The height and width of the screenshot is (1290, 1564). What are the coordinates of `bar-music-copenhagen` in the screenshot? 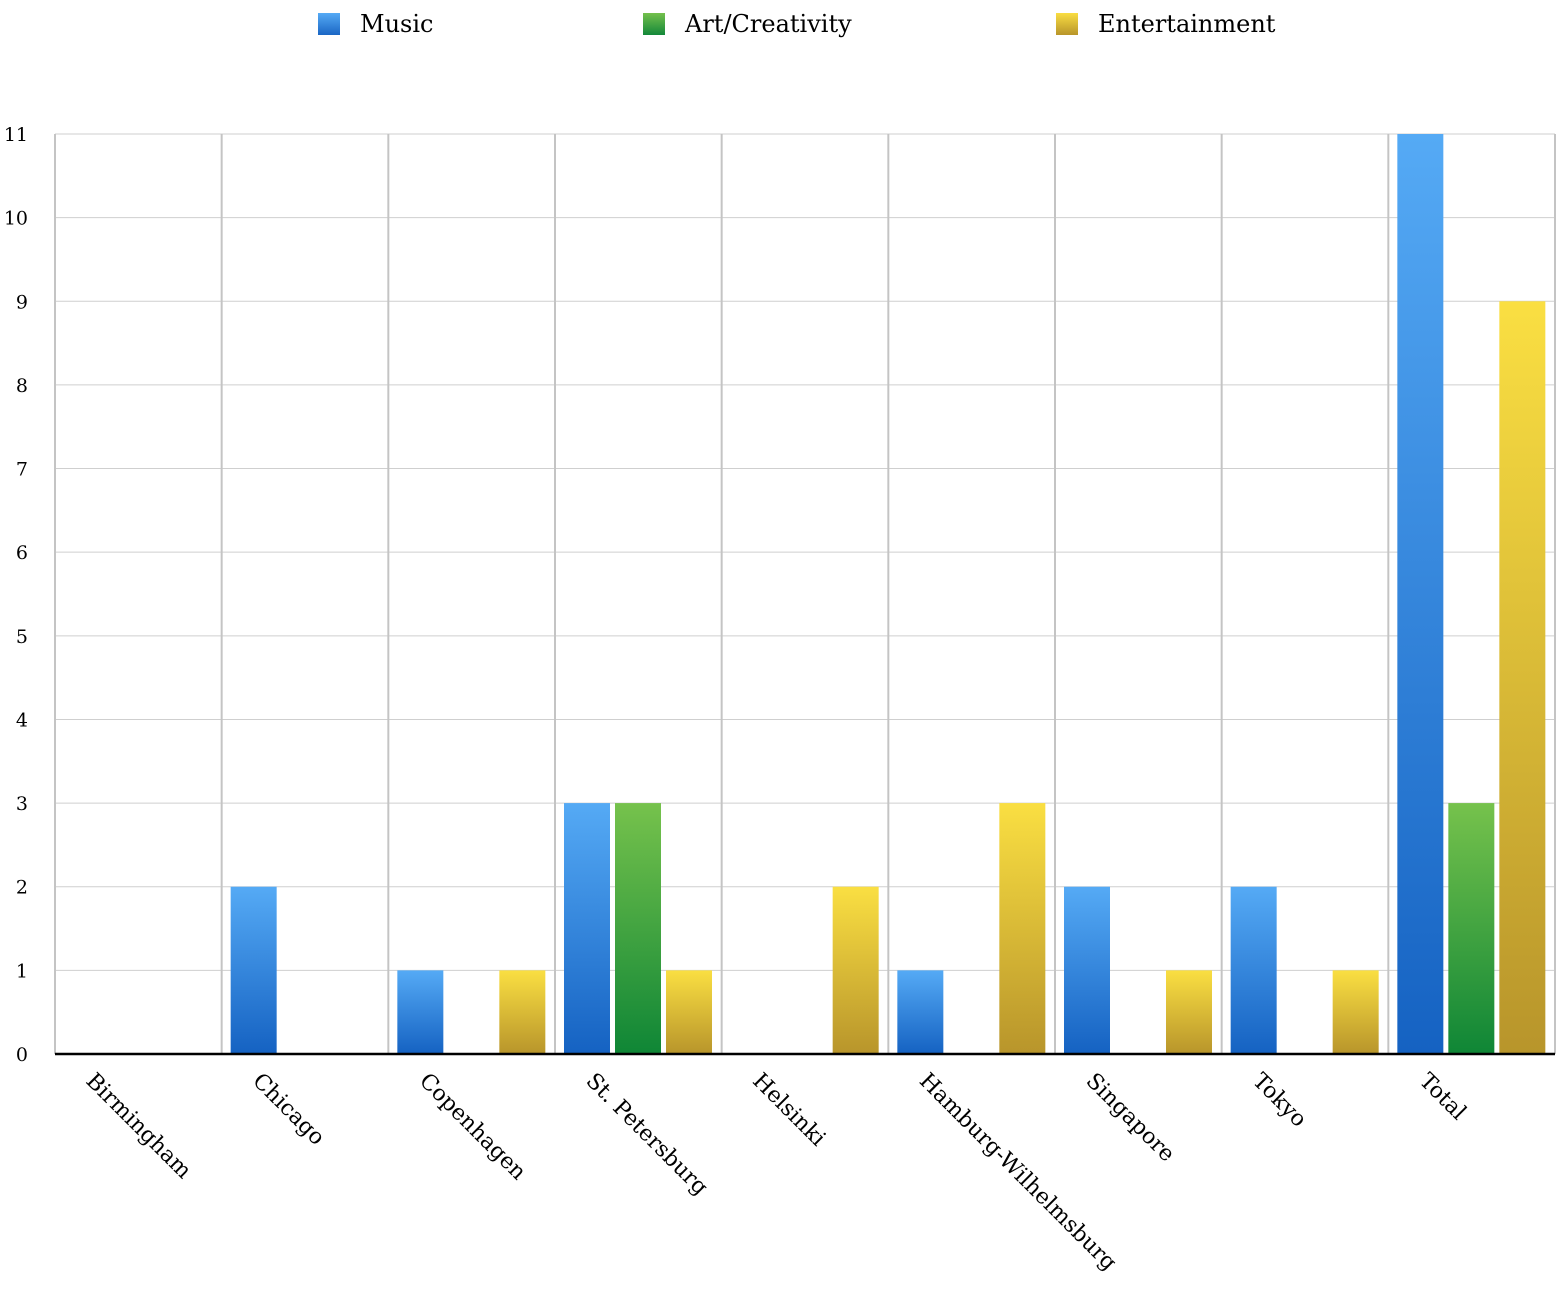 It's located at (420, 1012).